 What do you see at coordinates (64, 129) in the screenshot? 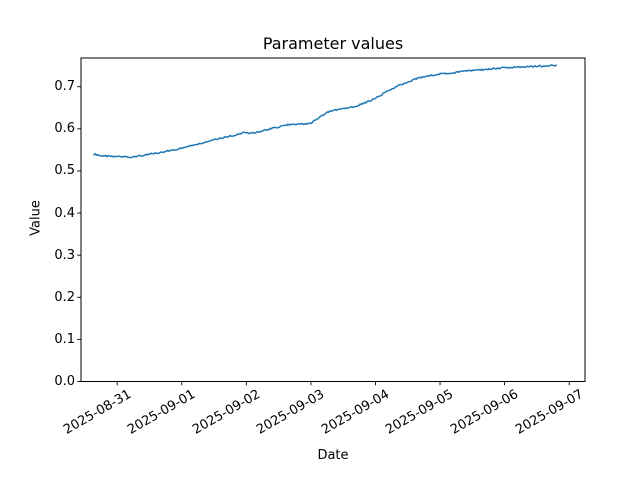
I see `y-tick-label: 0.6` at bounding box center [64, 129].